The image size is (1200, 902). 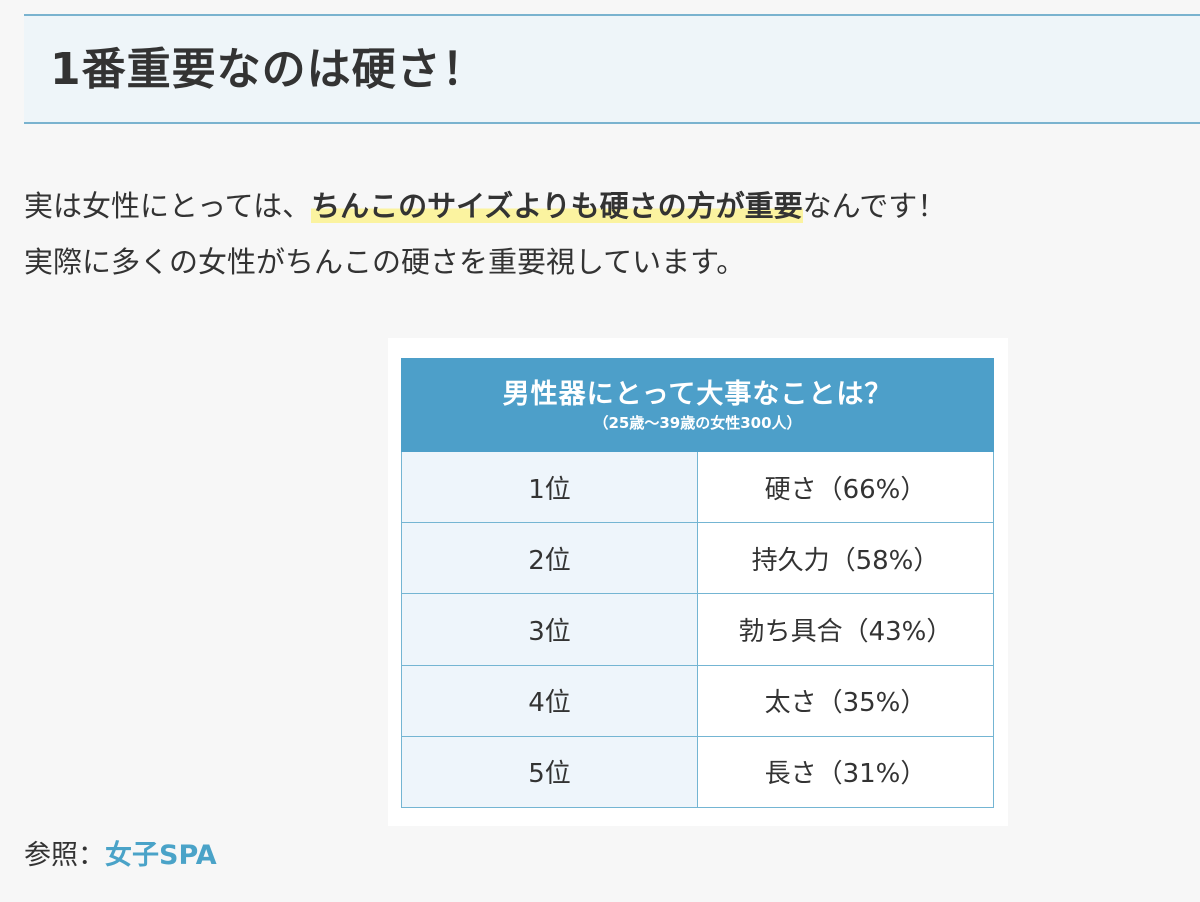 I want to click on section-heading: 1番重要なのは硬さ！, so click(x=268, y=69).